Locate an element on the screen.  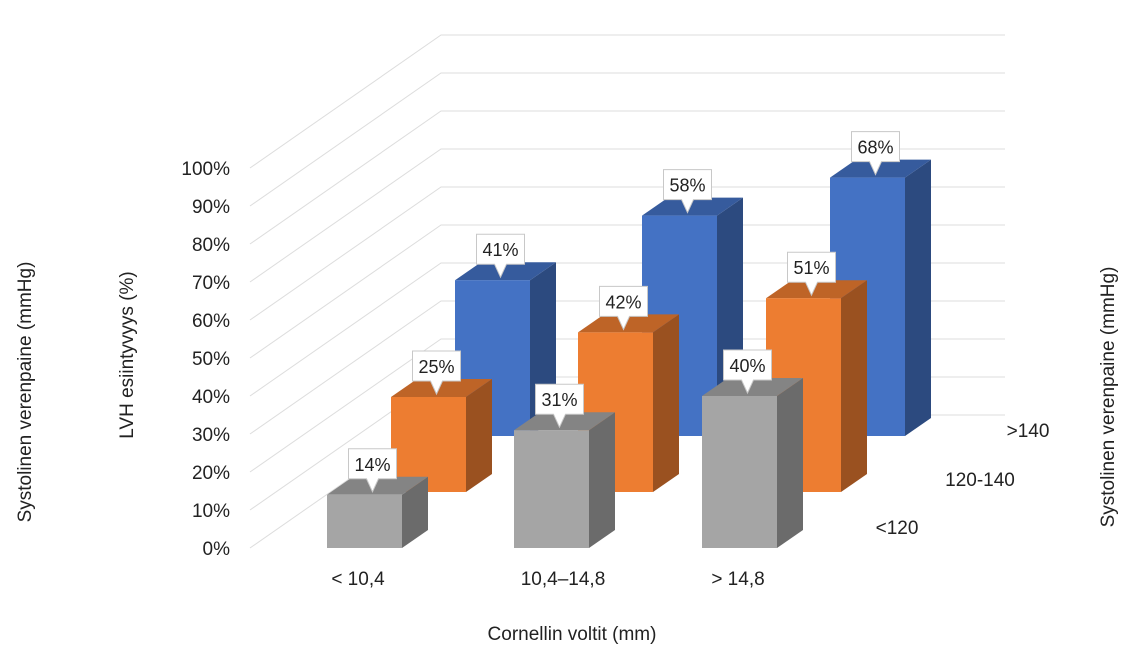
data-label: 14% is located at coordinates (372, 470).